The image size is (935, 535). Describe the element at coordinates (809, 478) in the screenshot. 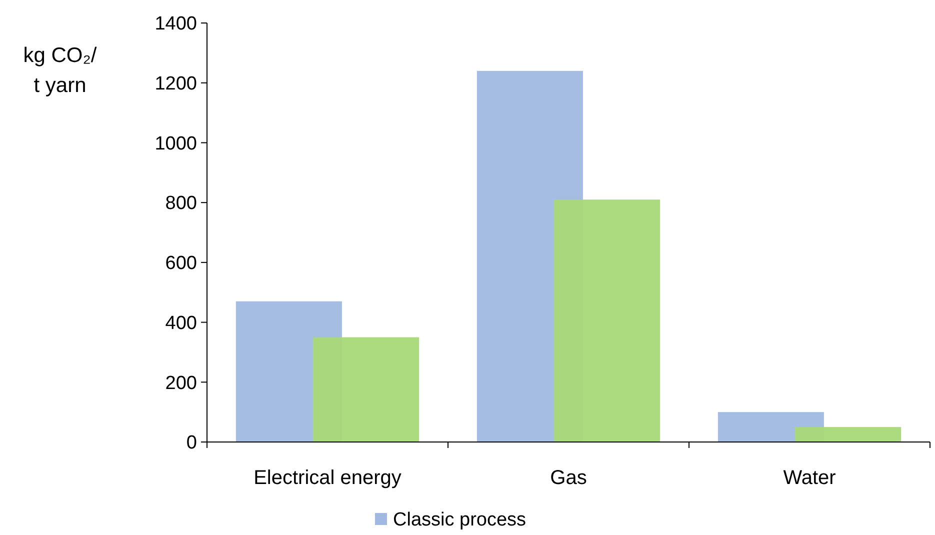

I see `x-tick-label: Water` at that location.